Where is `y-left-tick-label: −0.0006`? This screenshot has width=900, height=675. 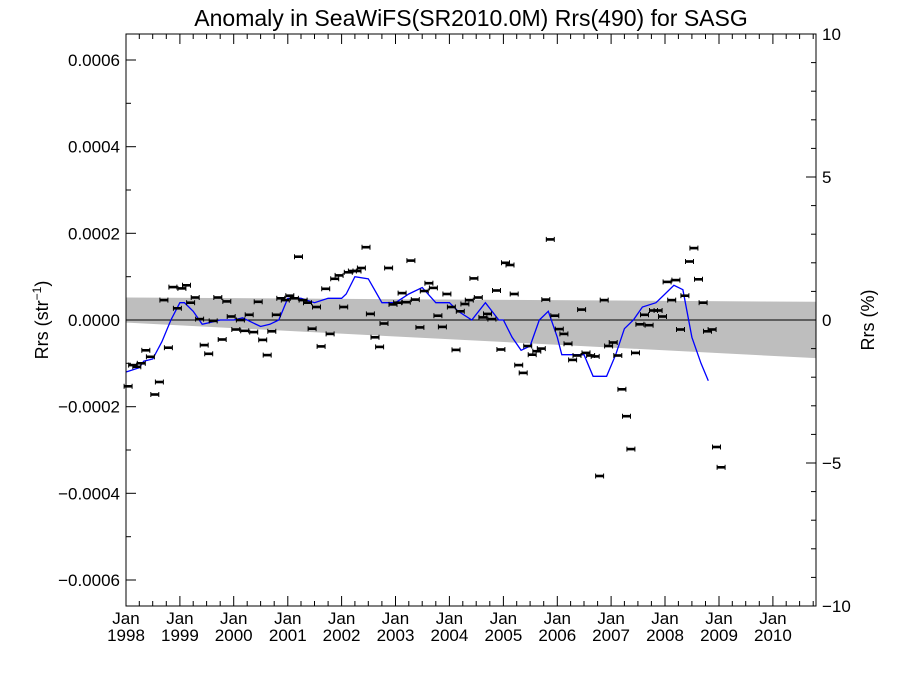 y-left-tick-label: −0.0006 is located at coordinates (89, 580).